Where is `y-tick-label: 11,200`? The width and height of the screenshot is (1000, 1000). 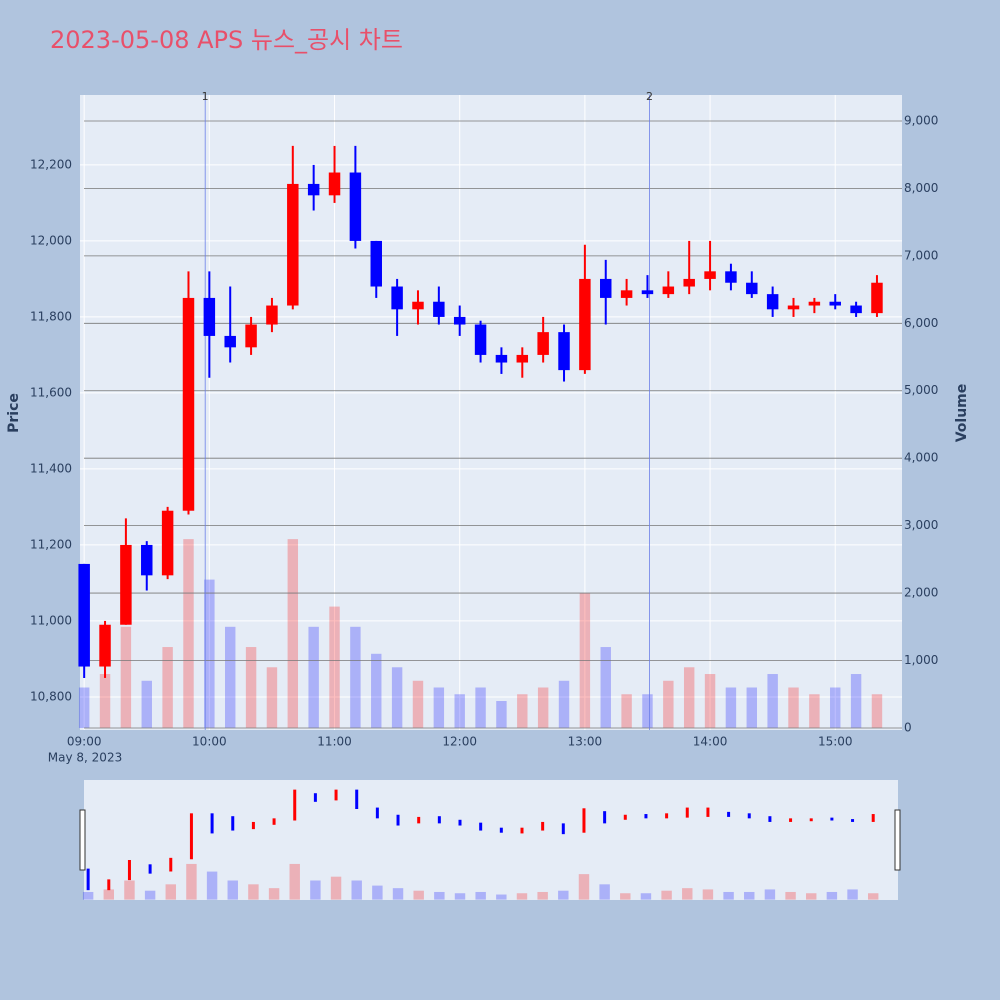 y-tick-label: 11,200 is located at coordinates (51, 544).